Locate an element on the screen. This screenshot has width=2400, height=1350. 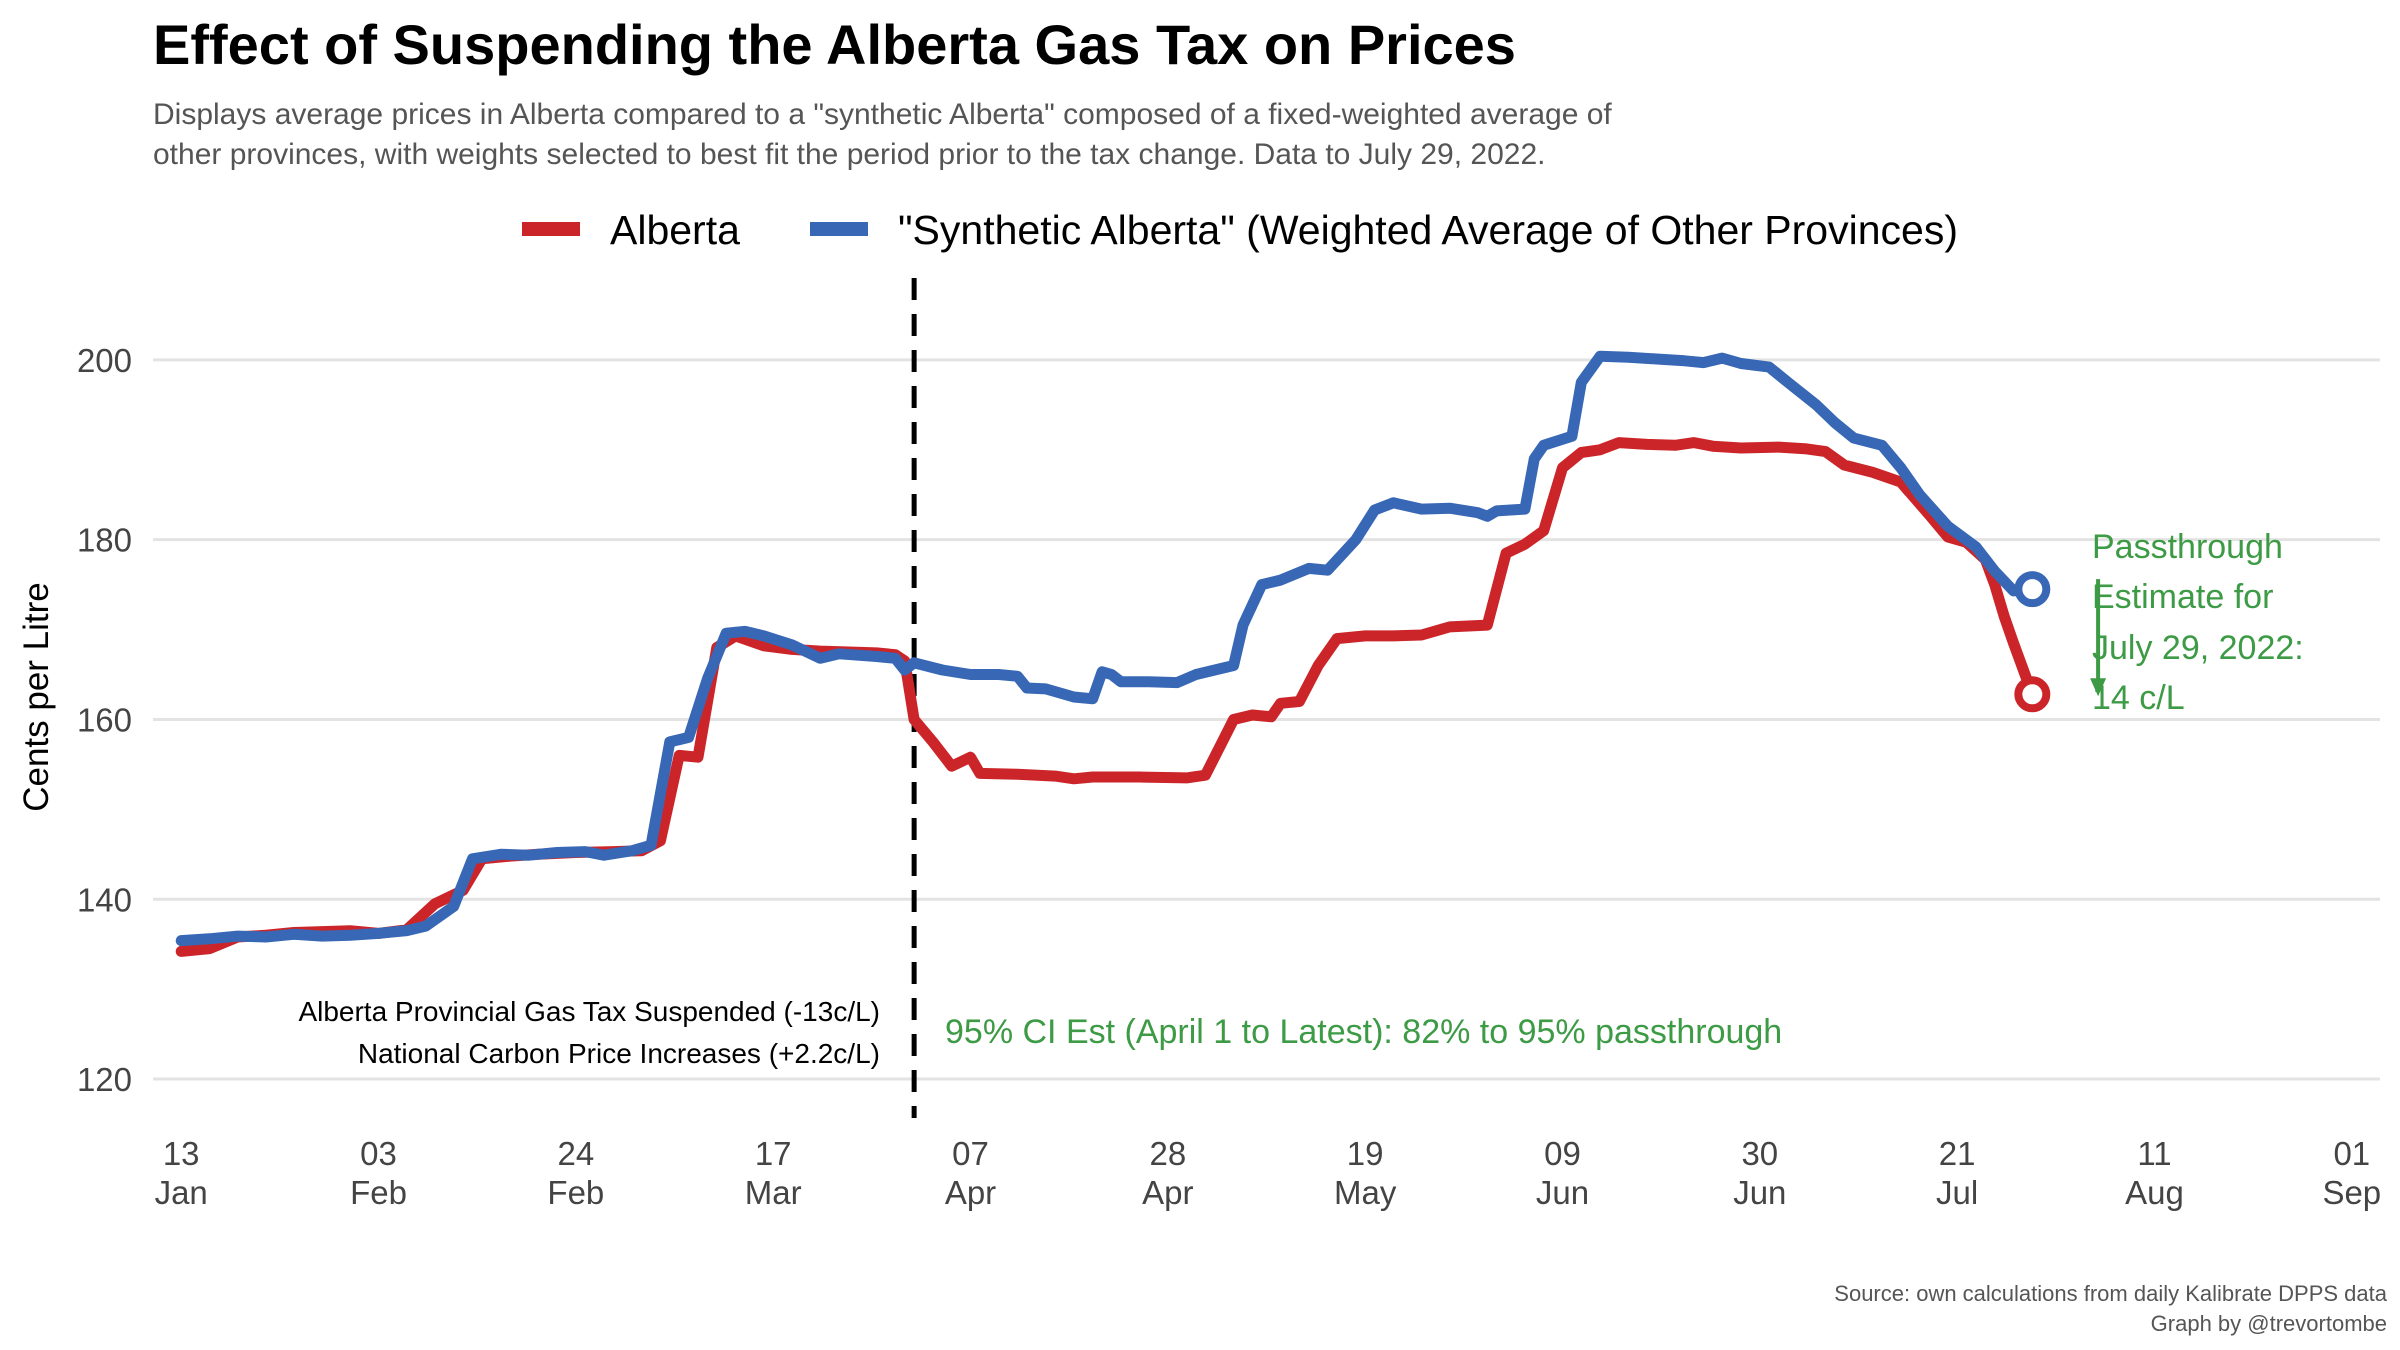
author-caption: Graph by @trevortombe is located at coordinates (2269, 1323).